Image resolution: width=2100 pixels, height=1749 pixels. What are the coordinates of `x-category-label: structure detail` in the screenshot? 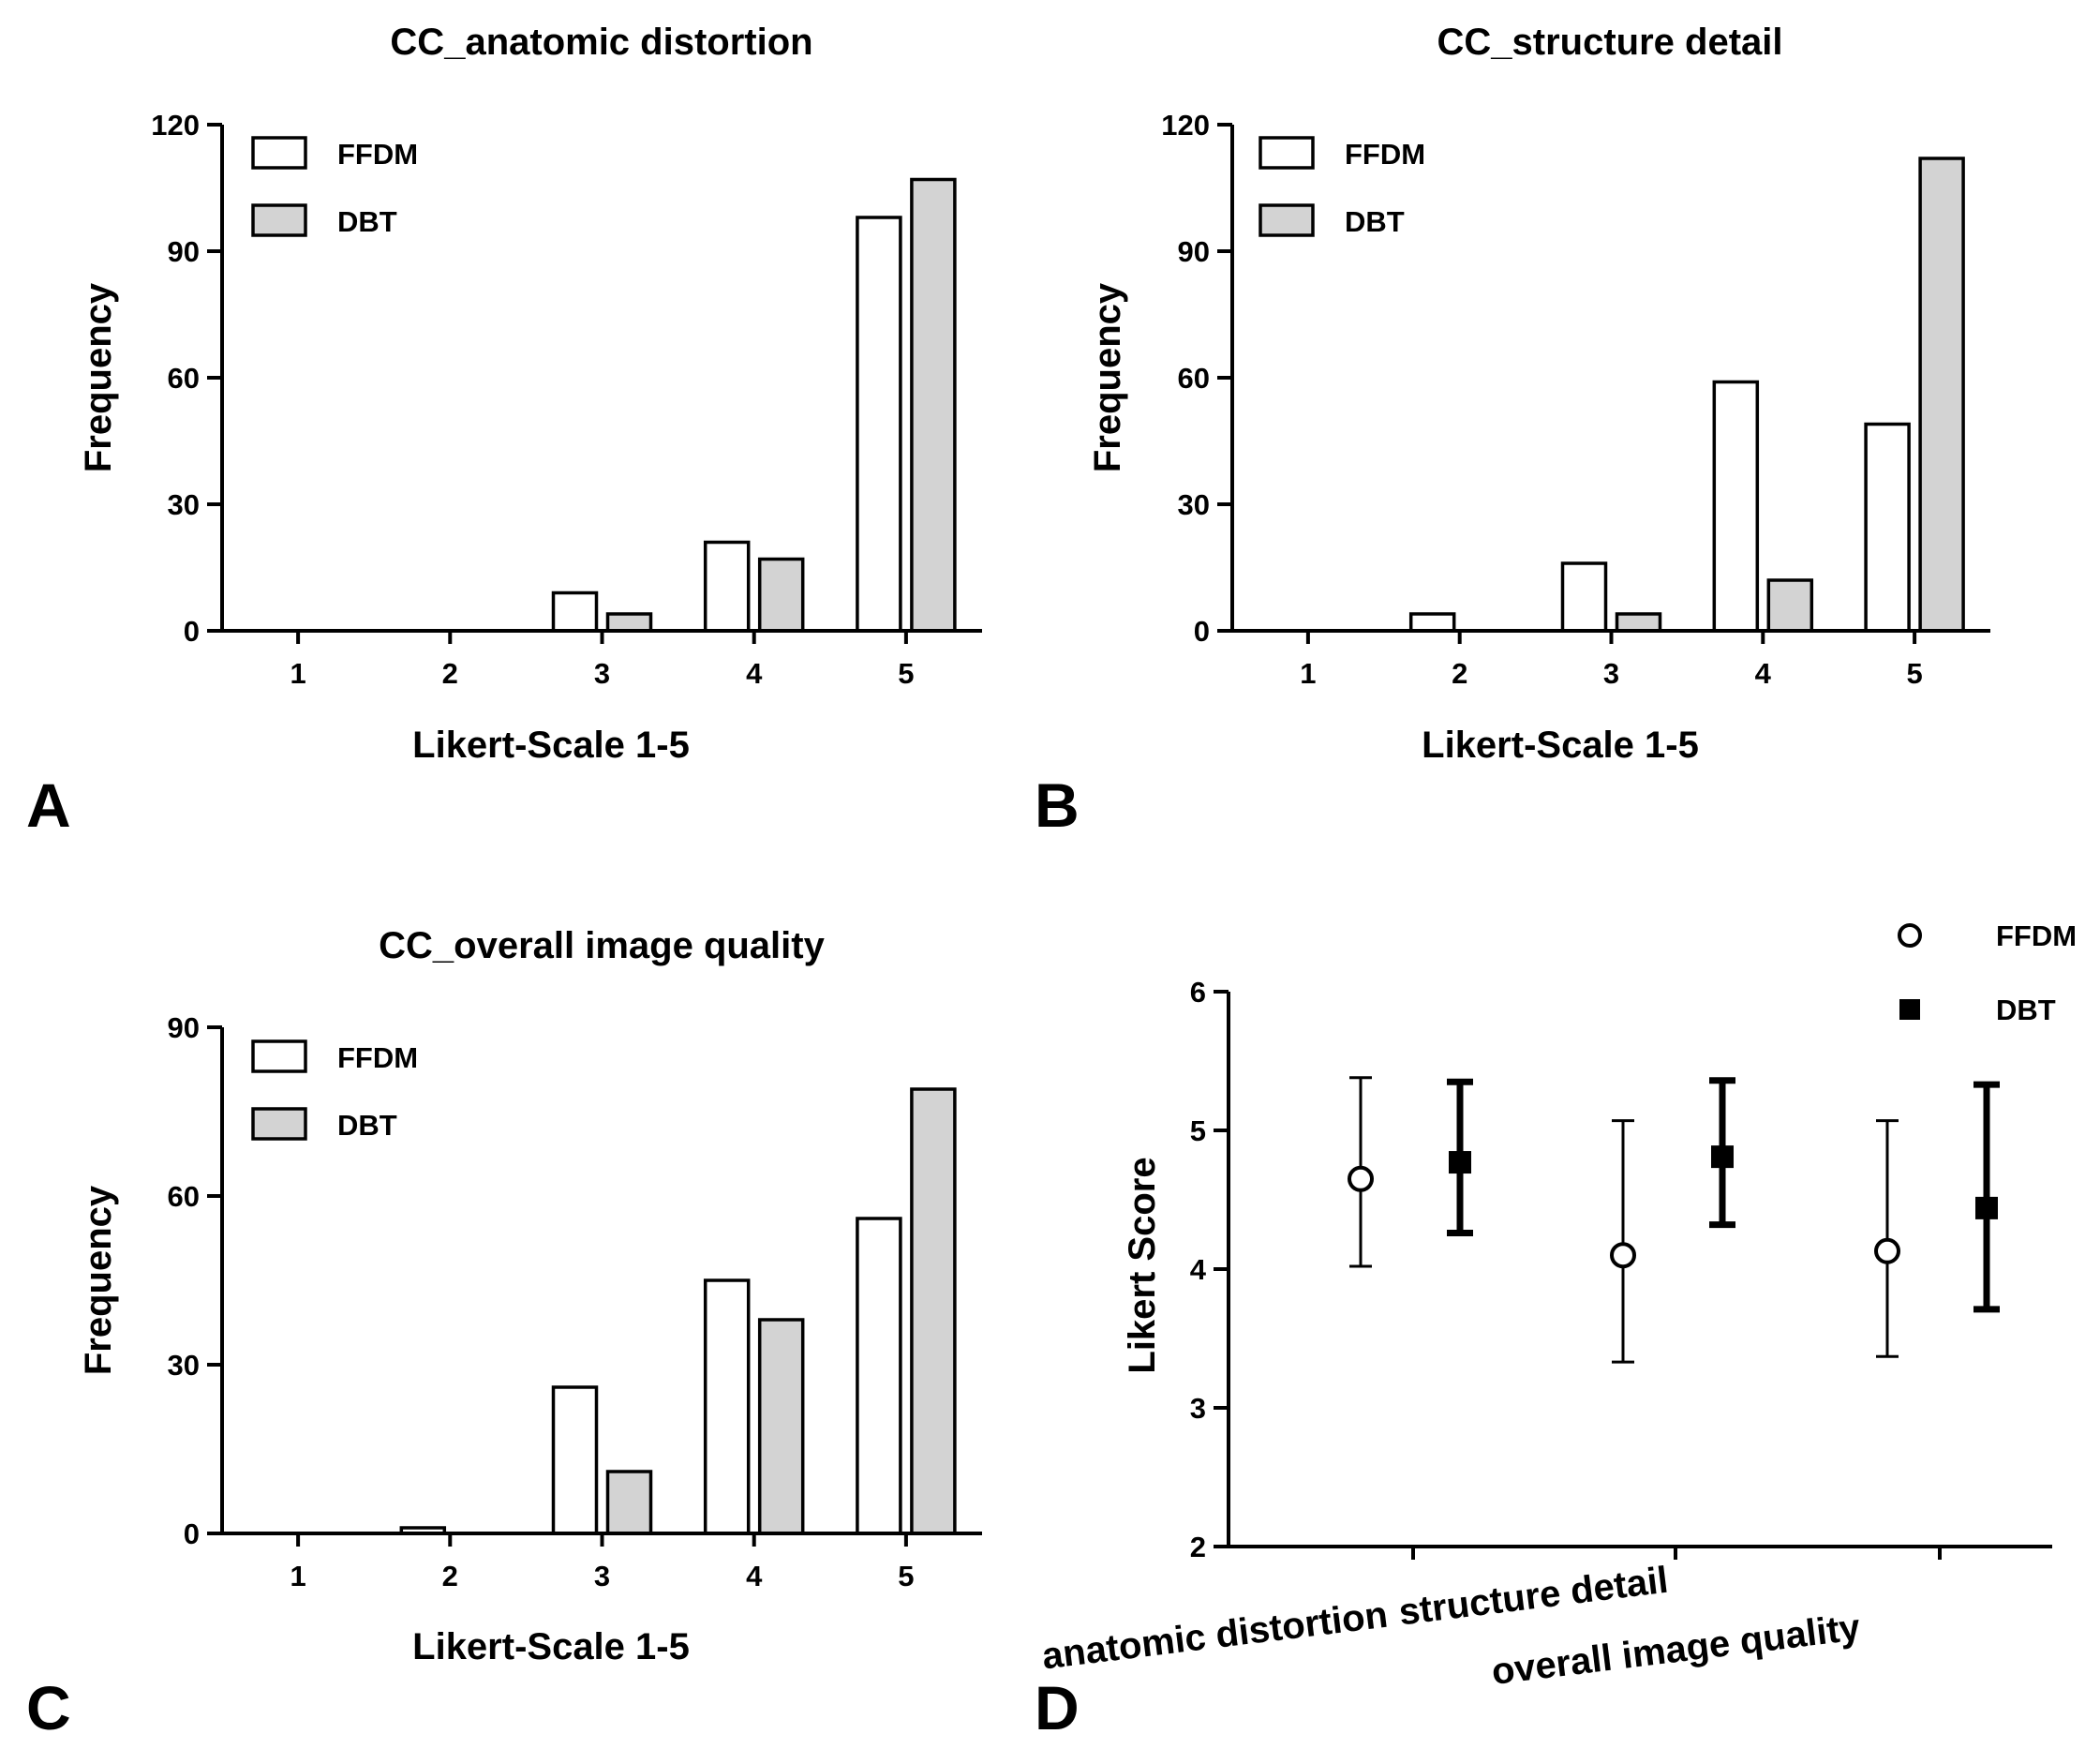 It's located at (1533, 1597).